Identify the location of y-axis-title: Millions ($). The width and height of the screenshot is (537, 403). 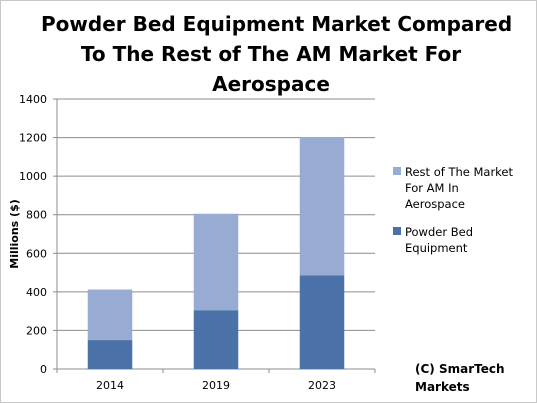
(14, 234).